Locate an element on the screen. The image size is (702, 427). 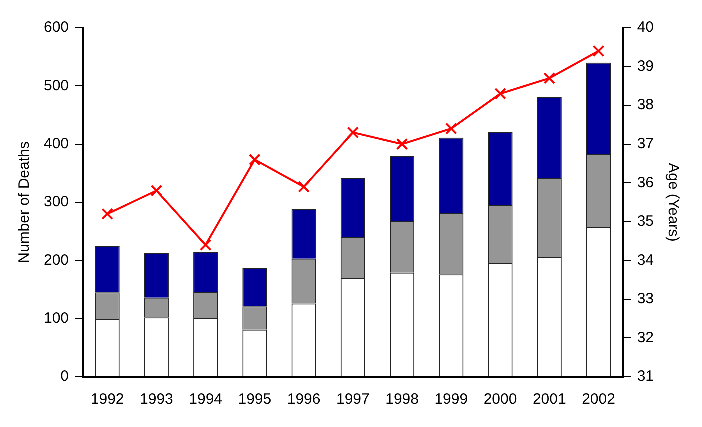
y2-tick-label: 31 is located at coordinates (645, 377).